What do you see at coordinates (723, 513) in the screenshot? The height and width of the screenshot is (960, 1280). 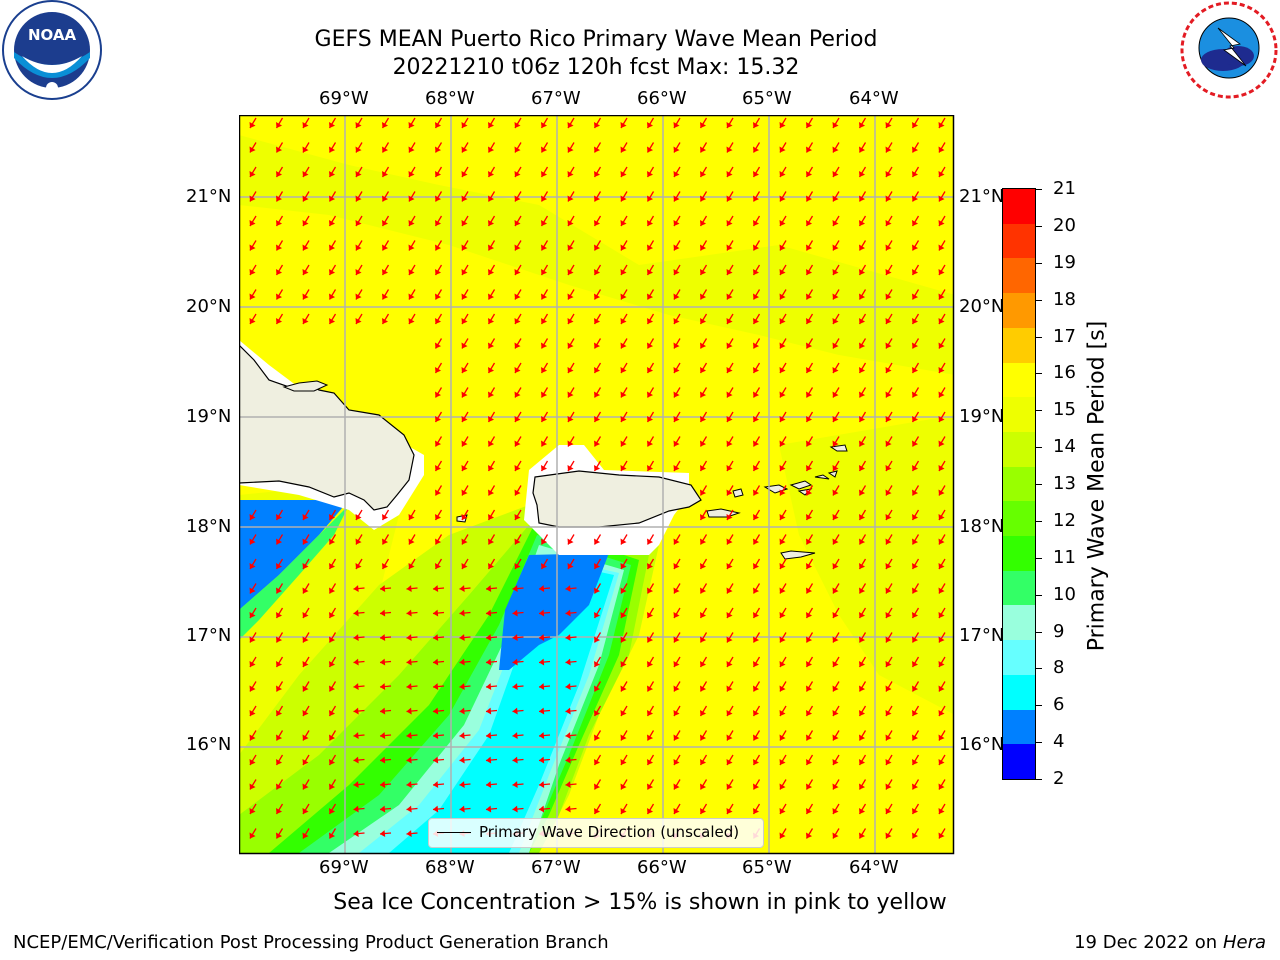 I see `vieques-island` at bounding box center [723, 513].